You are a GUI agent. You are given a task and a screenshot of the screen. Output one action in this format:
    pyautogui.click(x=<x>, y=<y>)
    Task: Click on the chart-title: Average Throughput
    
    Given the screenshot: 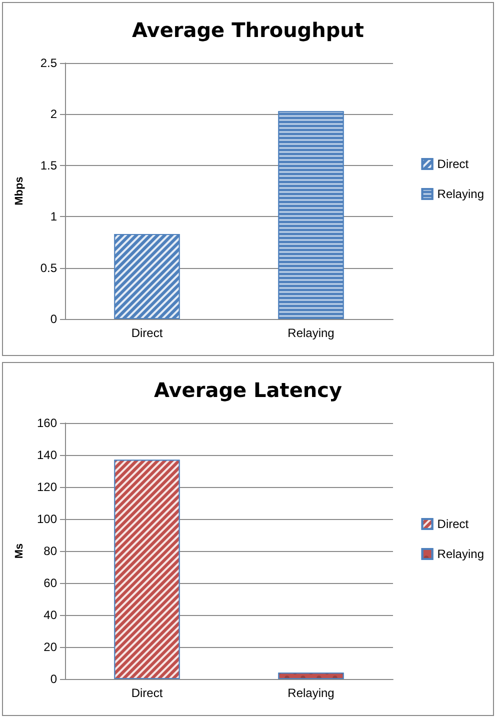 What is the action you would take?
    pyautogui.click(x=248, y=30)
    